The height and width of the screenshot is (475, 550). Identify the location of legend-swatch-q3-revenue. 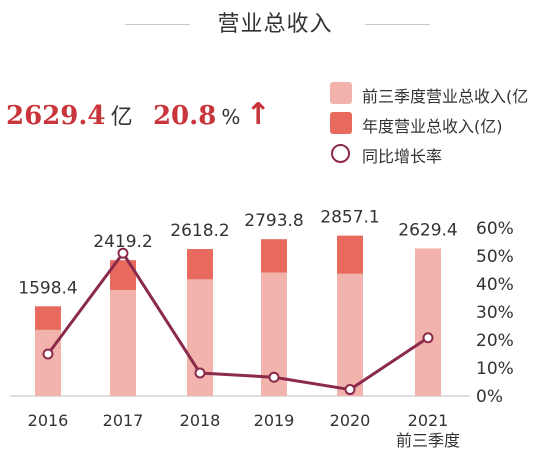
(341, 93).